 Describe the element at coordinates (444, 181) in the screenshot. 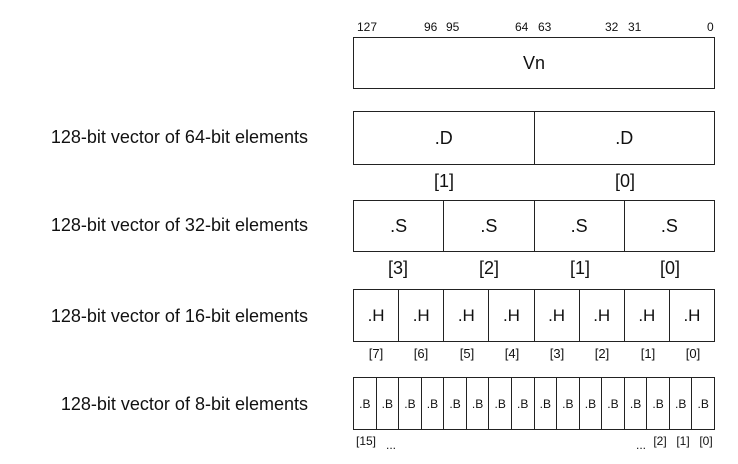

I see `index-d-1: [1]` at that location.